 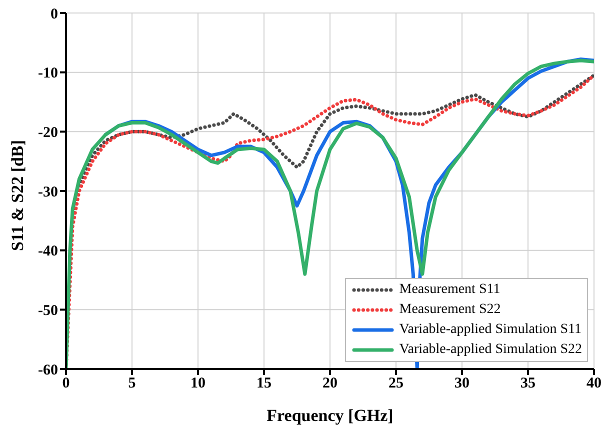 What do you see at coordinates (54, 14) in the screenshot?
I see `y-tick-label: 0` at bounding box center [54, 14].